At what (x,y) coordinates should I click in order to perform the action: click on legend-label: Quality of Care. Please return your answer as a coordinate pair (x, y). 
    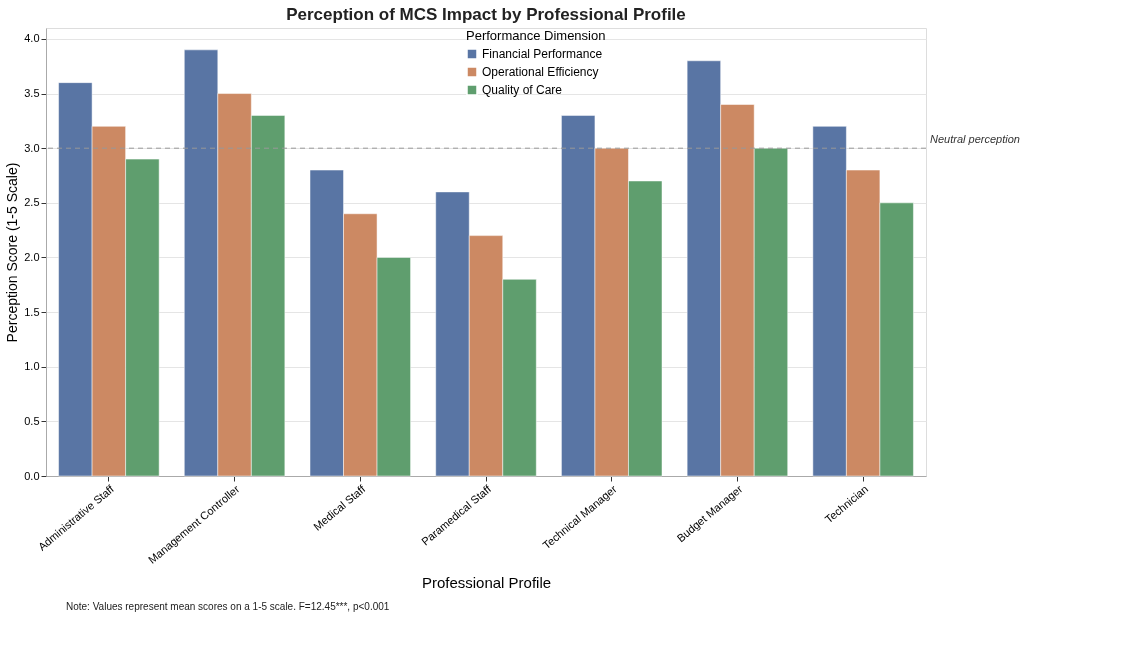
    Looking at the image, I should click on (522, 90).